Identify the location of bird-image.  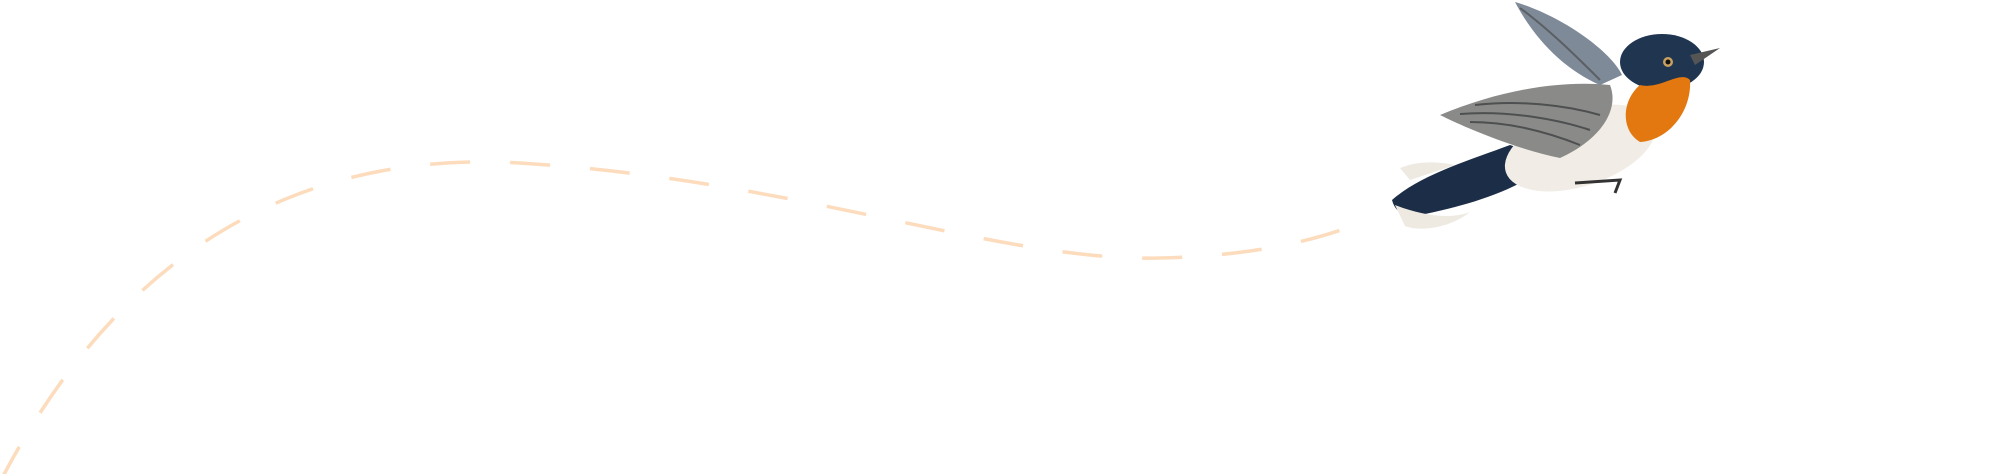
(1556, 115).